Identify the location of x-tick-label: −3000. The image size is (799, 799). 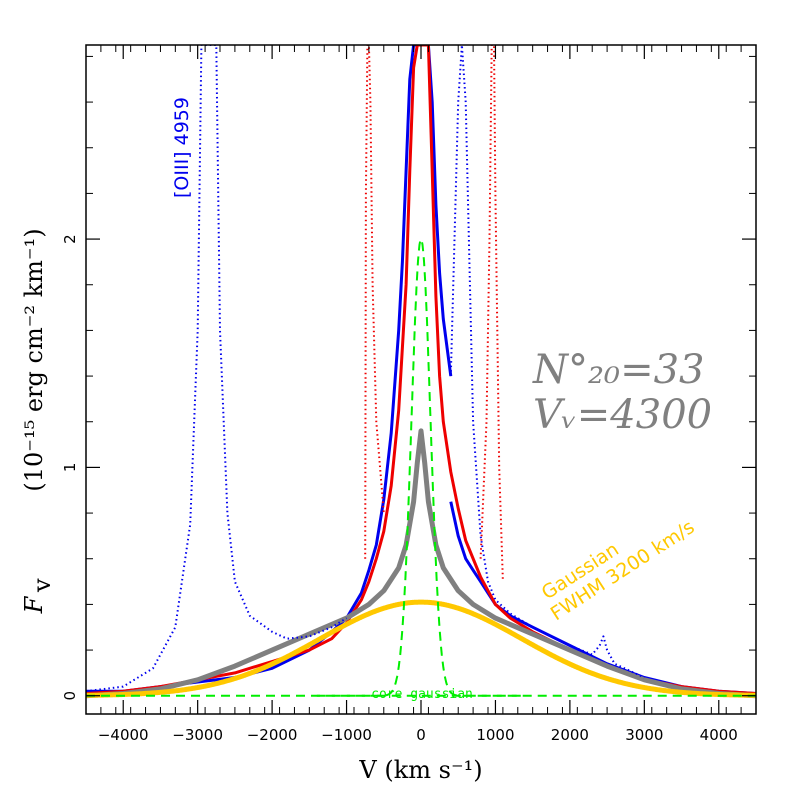
(197, 735).